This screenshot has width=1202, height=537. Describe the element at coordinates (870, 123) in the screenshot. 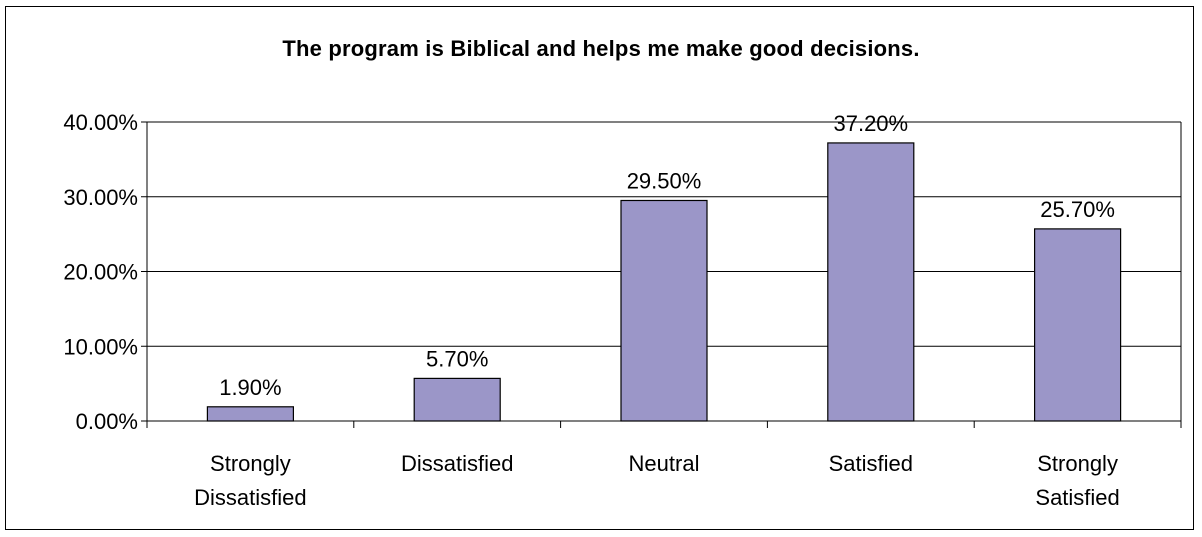

I see `data-label: 37.20%` at that location.